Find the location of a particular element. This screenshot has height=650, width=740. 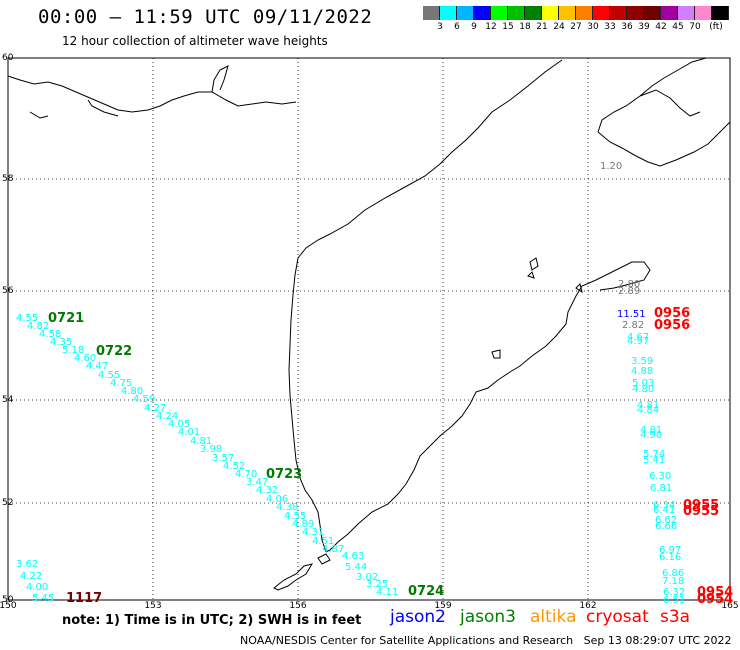

pass-time-label: 0722 is located at coordinates (114, 351).